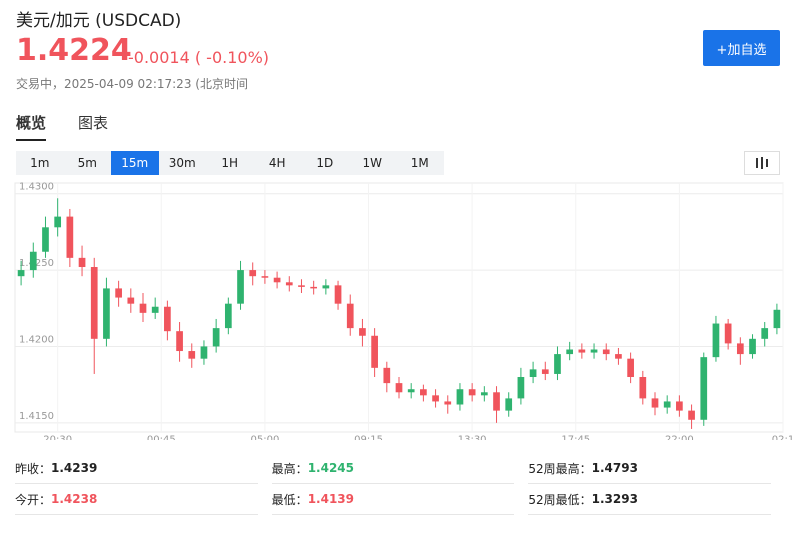  I want to click on stat-label: 昨收：, so click(33, 468).